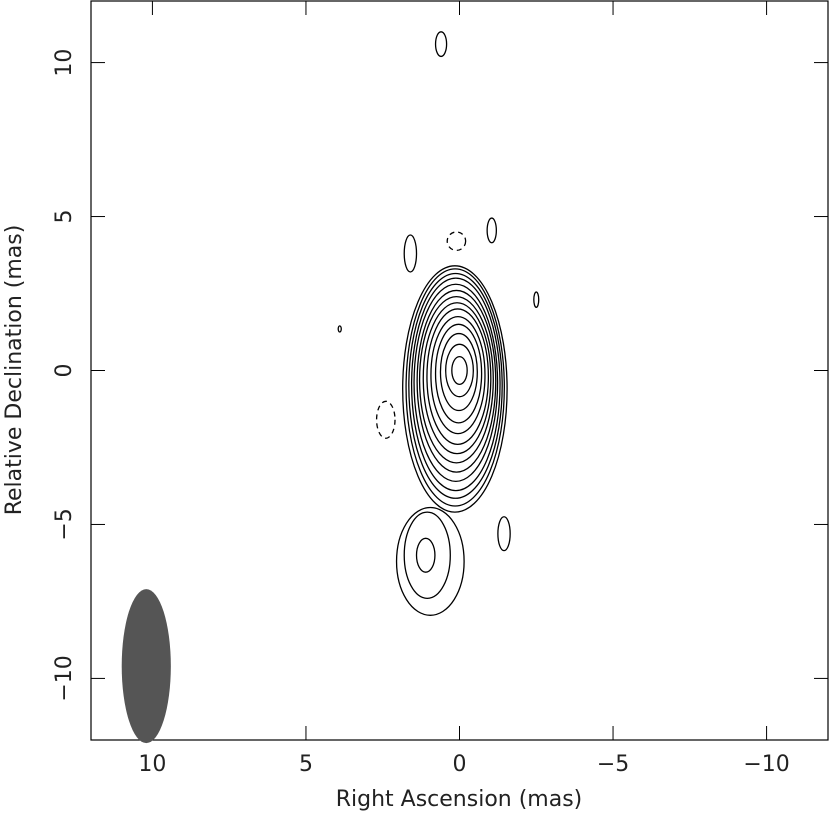 The height and width of the screenshot is (820, 831). I want to click on x-tick-label: 0, so click(460, 764).